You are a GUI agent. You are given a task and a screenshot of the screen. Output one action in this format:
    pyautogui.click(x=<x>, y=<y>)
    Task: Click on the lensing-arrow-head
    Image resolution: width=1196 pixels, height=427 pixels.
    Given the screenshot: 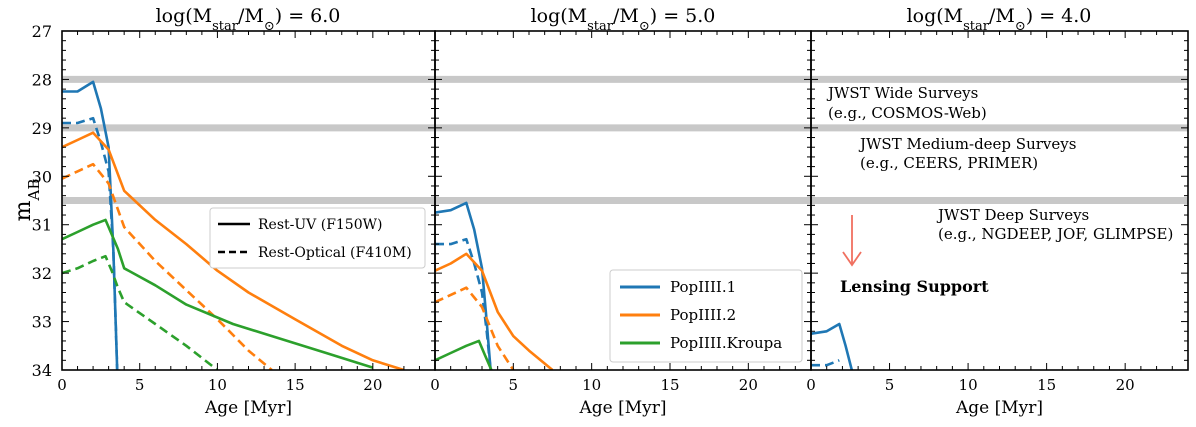 What is the action you would take?
    pyautogui.click(x=852, y=259)
    